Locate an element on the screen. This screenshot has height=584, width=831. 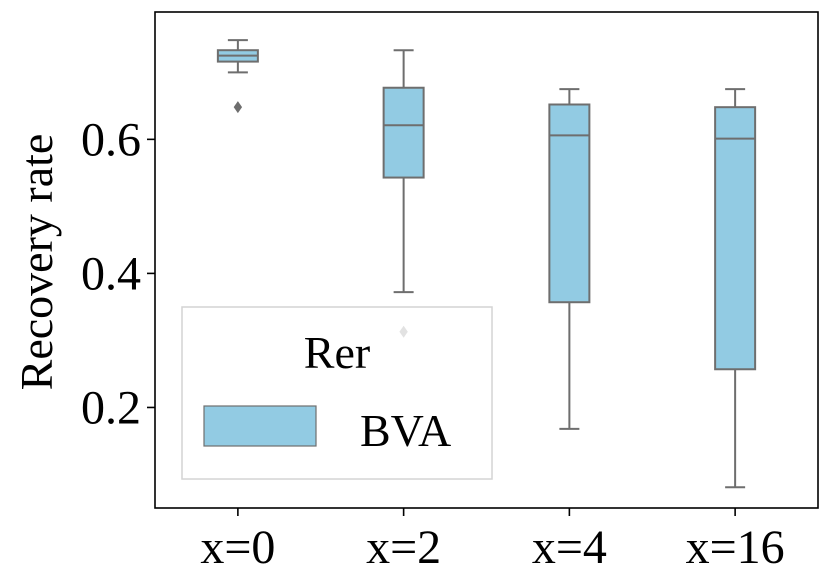
y-tick-label: 0.4 is located at coordinates (111, 273).